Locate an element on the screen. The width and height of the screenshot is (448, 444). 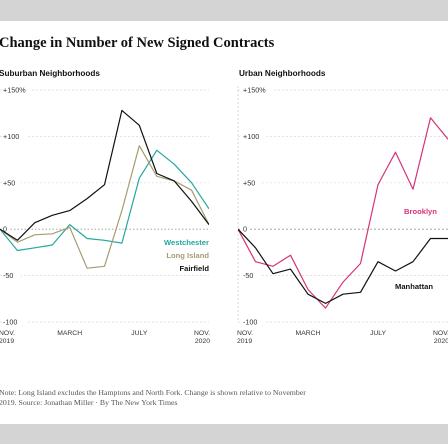
bottom-band is located at coordinates (224, 434).